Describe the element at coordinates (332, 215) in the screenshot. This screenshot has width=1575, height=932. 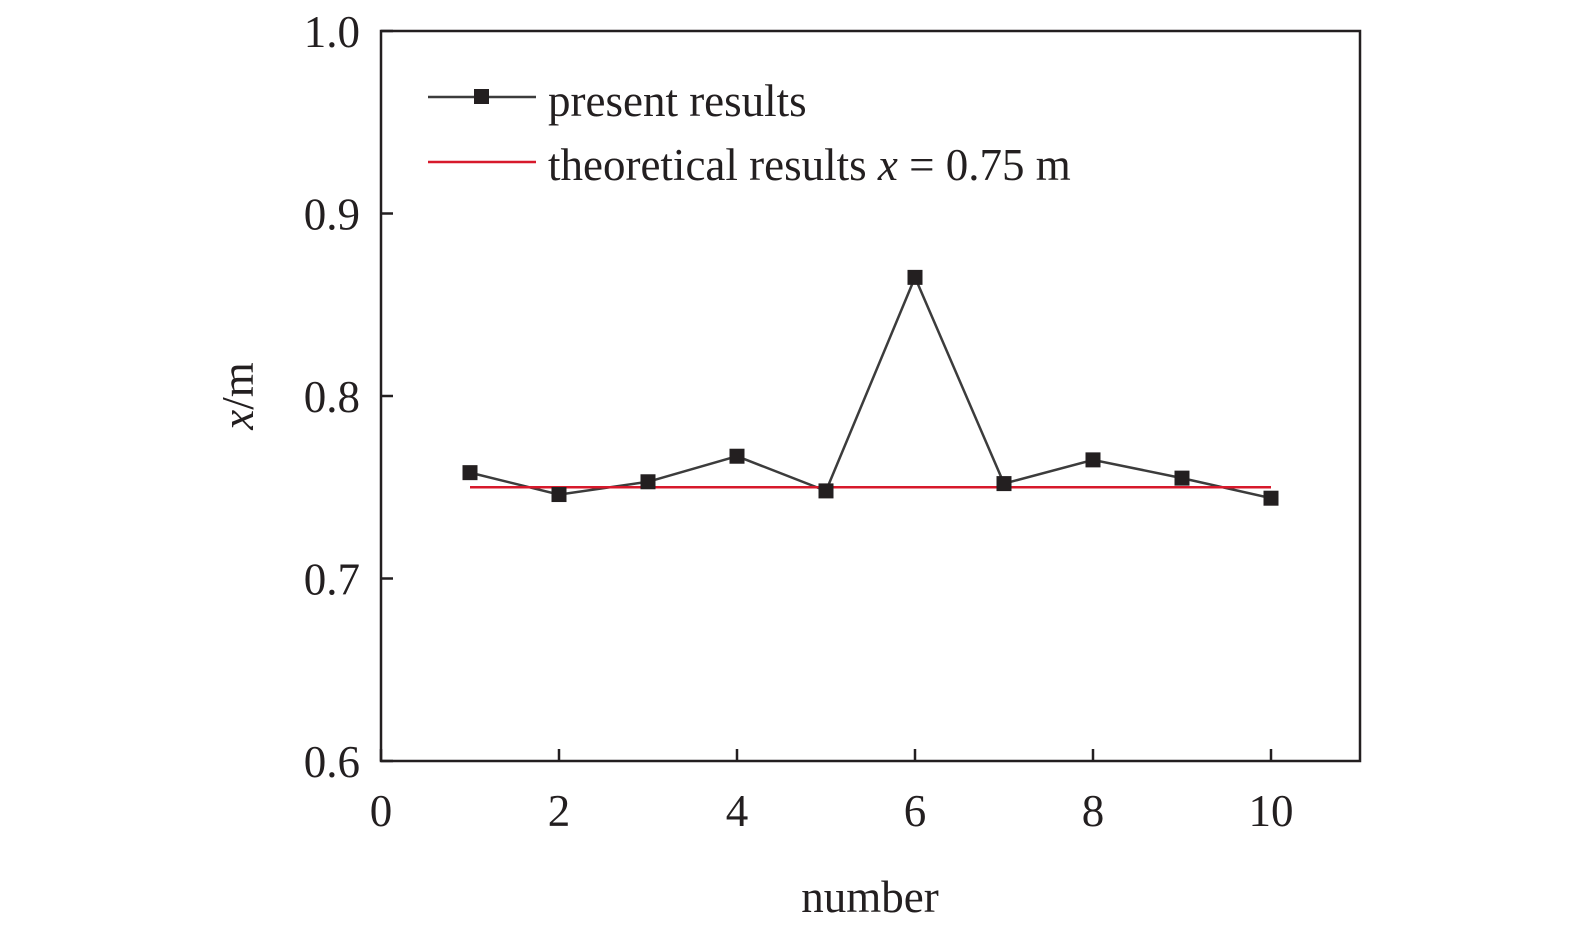
I see `y-tick-label-0.9: 0.9` at that location.